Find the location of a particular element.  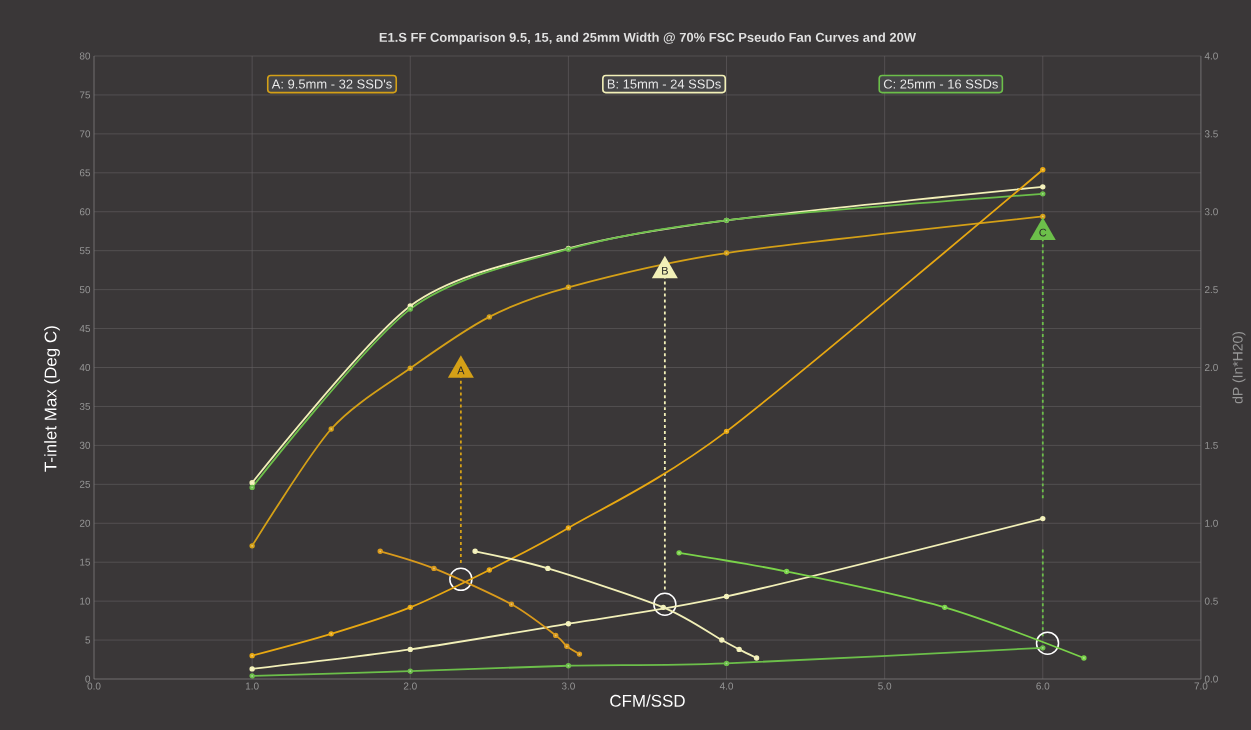

y2-tick-label: 3.5 is located at coordinates (1211, 134).